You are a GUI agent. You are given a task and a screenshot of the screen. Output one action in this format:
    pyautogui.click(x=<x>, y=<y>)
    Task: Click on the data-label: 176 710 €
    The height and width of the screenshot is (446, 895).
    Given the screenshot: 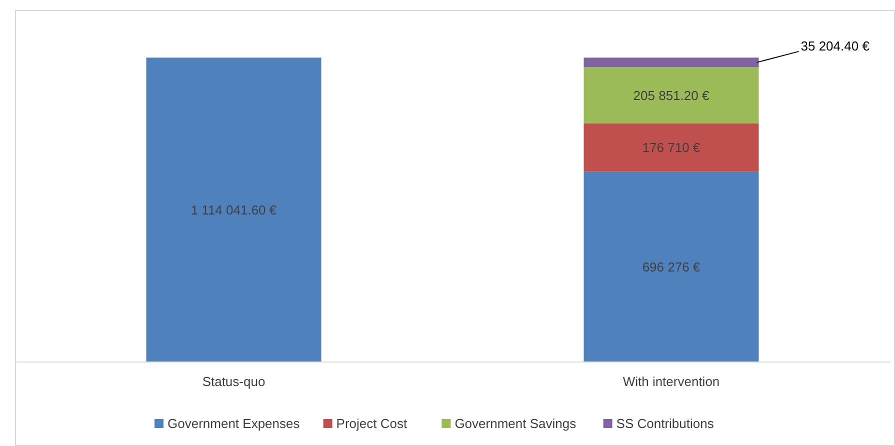 What is the action you would take?
    pyautogui.click(x=671, y=148)
    